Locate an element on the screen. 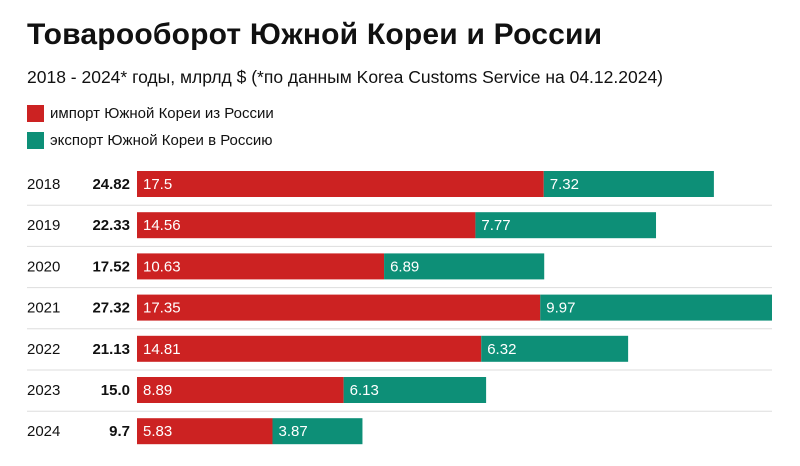  bar-export-label: 7.77 is located at coordinates (495, 225).